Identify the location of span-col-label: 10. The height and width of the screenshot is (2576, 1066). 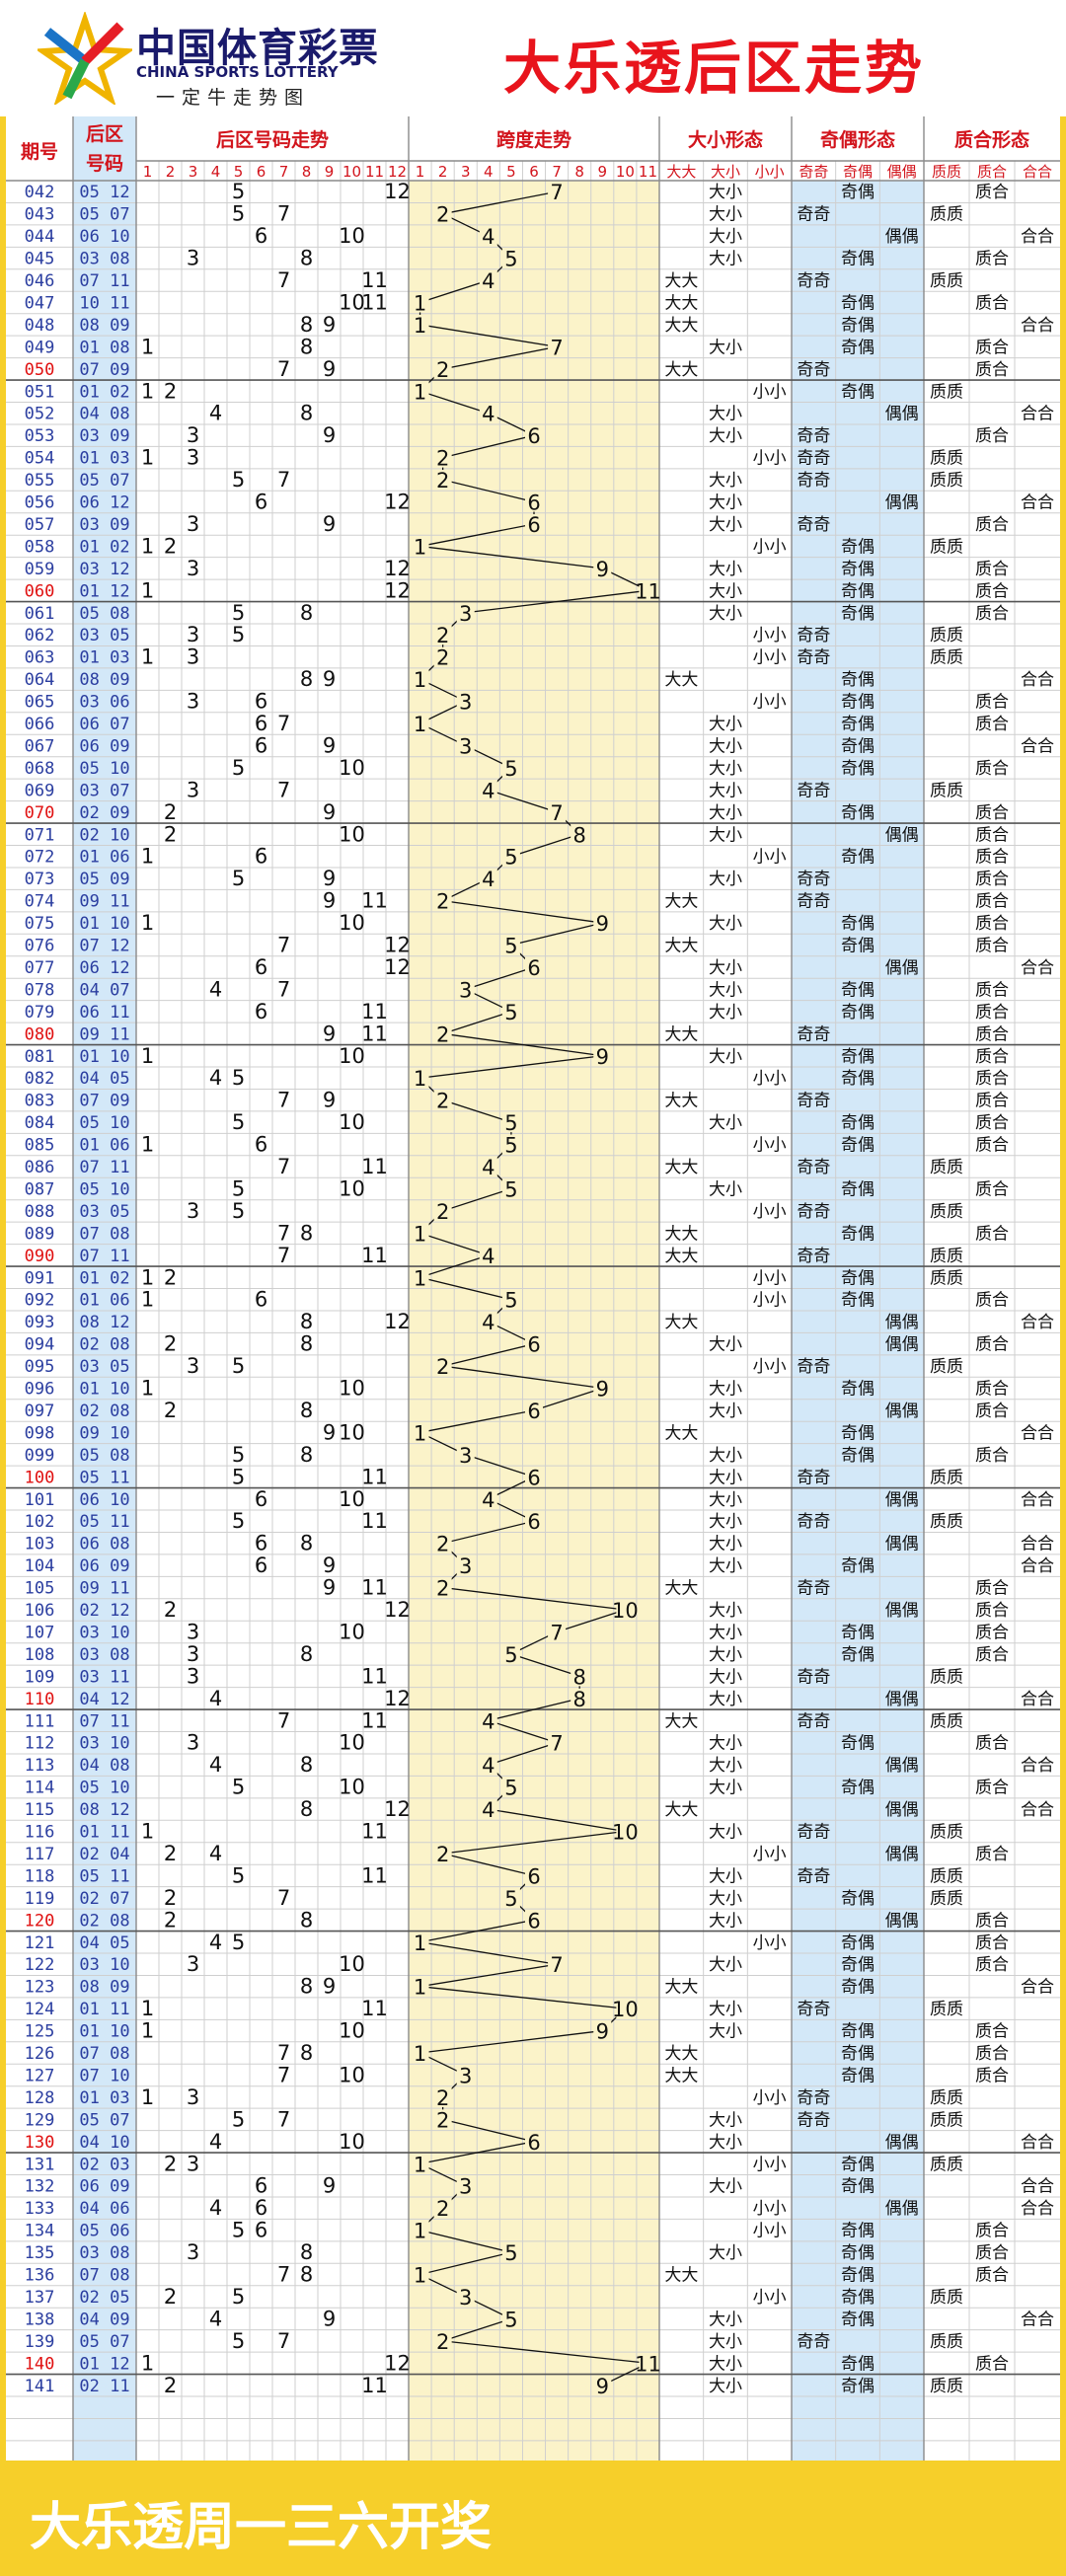
(625, 172).